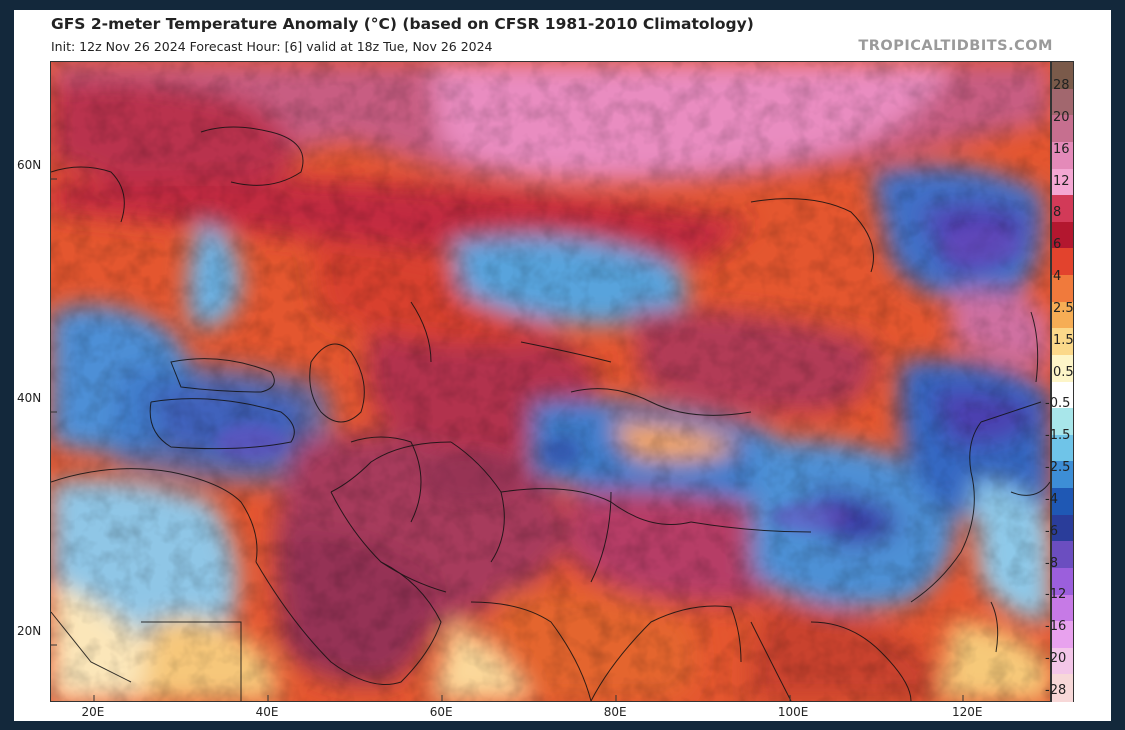  I want to click on lat-label-20n: 20N, so click(29, 631).